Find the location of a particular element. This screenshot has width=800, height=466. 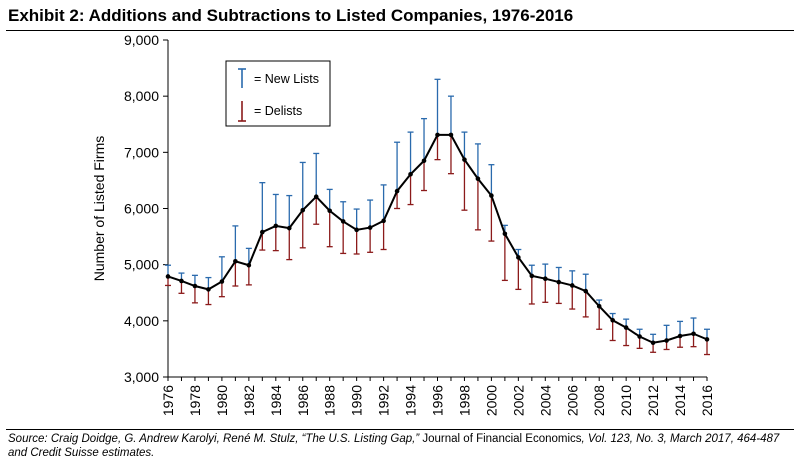

x-tick-label: 2000 is located at coordinates (491, 400).